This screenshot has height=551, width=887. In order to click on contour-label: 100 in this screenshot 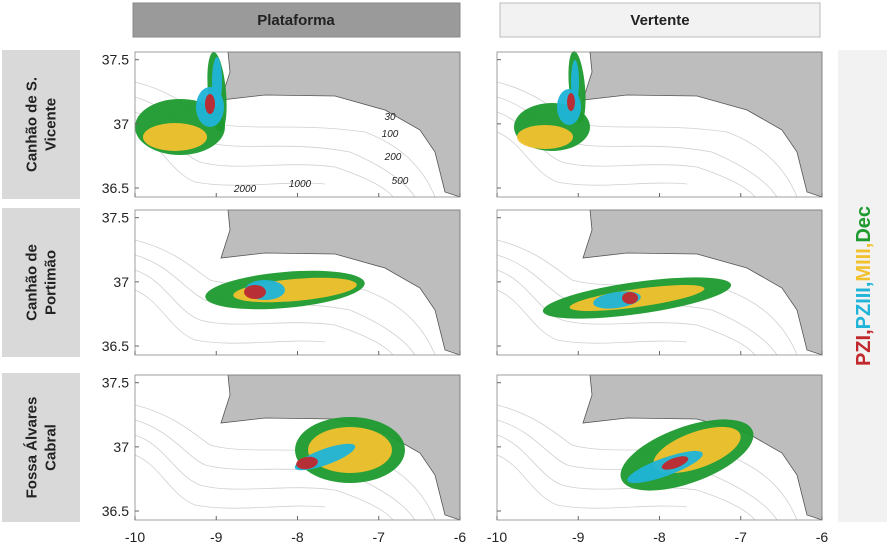, I will do `click(390, 134)`.